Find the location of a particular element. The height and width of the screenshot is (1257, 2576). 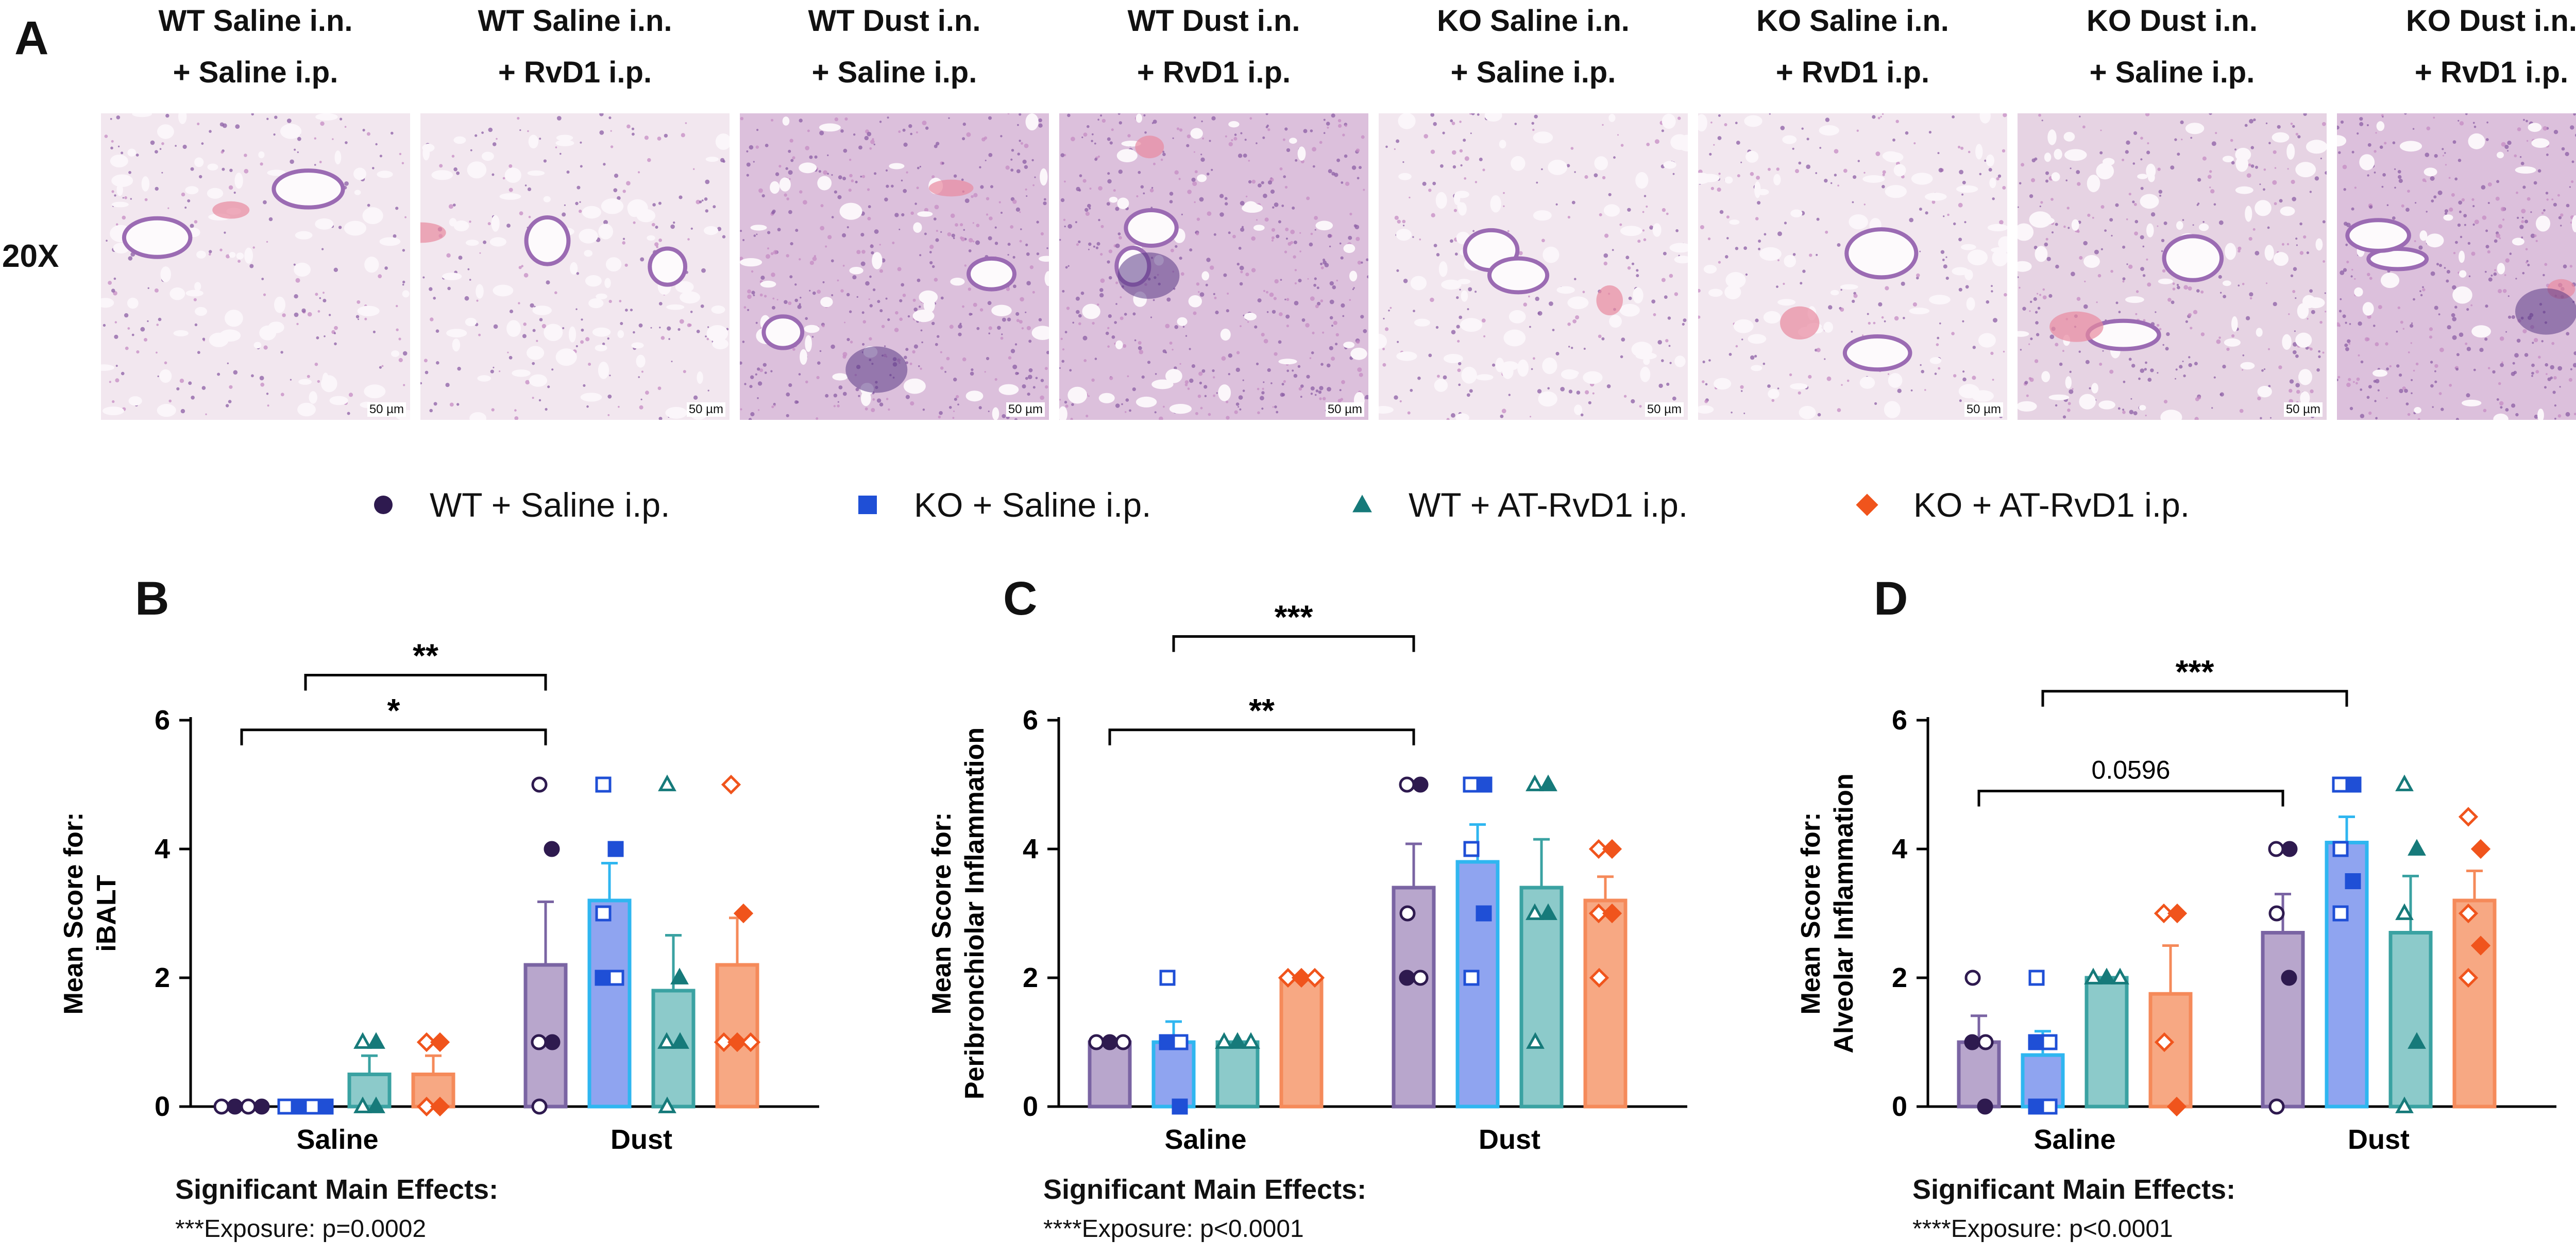

significance-label: ** is located at coordinates (1262, 711).